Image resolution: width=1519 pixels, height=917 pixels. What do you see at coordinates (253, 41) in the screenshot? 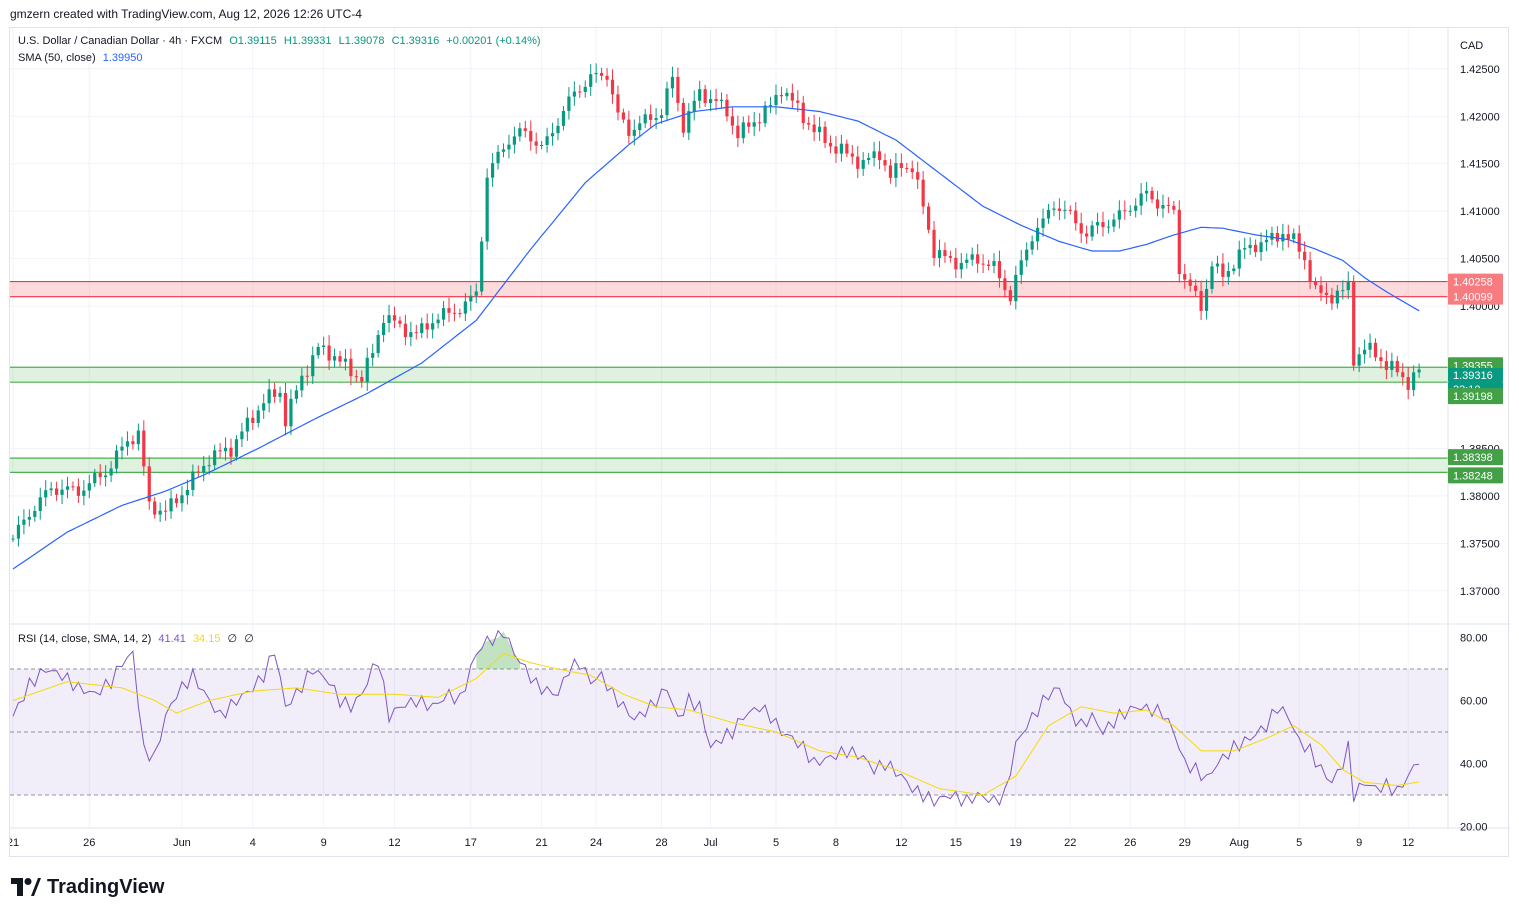
I see `legend-open: O1.39115` at bounding box center [253, 41].